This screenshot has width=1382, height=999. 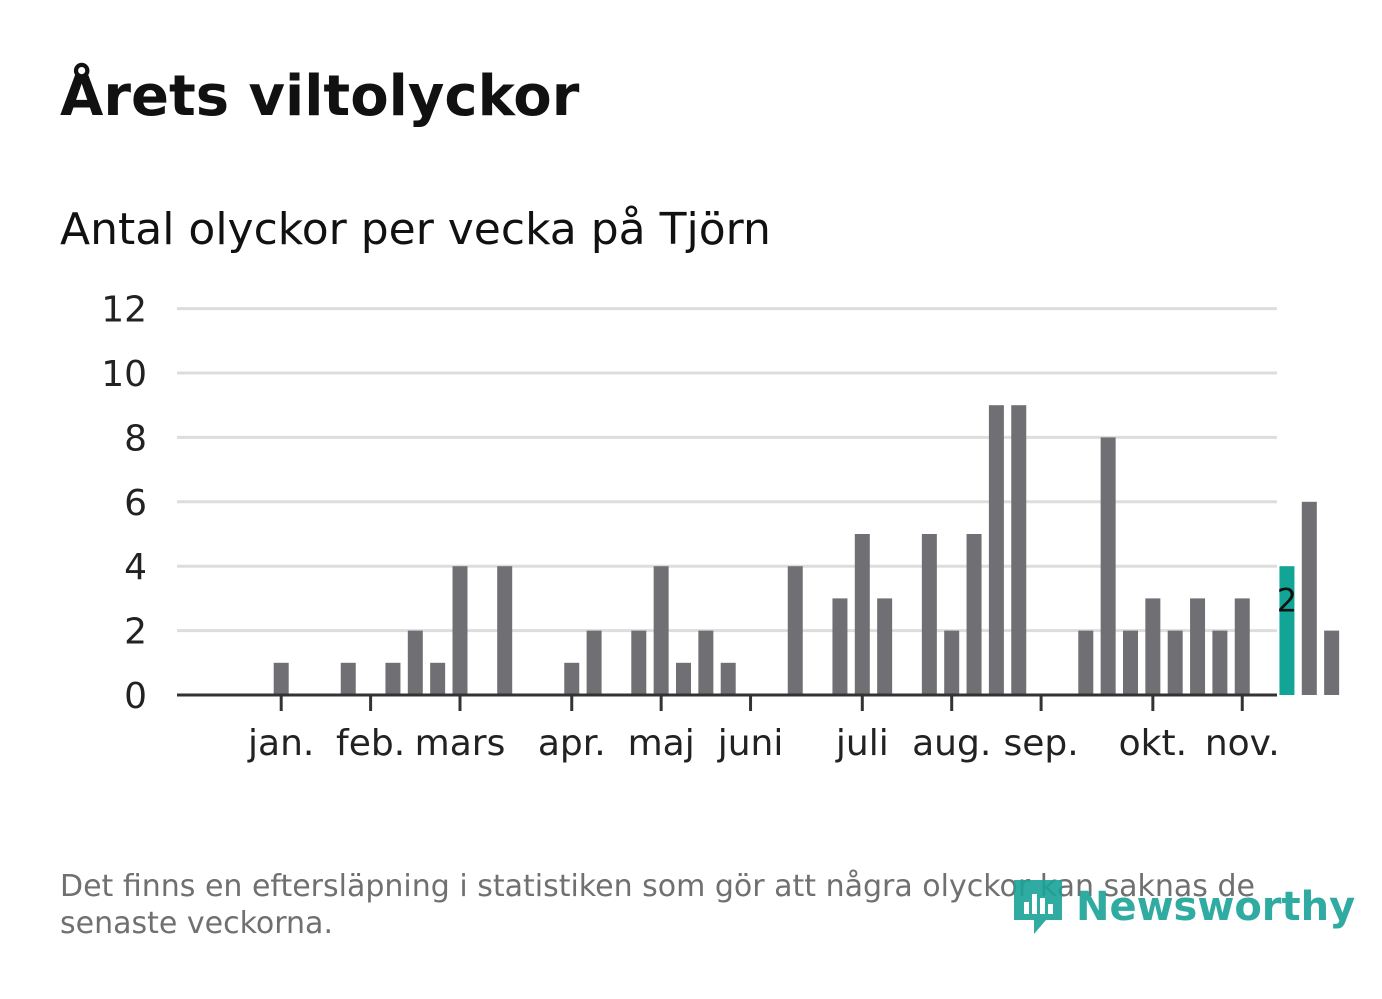 I want to click on y-tick-label: 0, so click(x=135, y=696).